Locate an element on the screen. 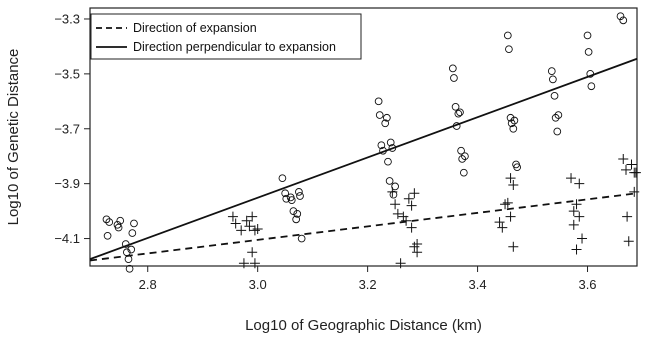 Image resolution: width=645 pixels, height=340 pixels. x-tick-label: 2.8 is located at coordinates (148, 284).